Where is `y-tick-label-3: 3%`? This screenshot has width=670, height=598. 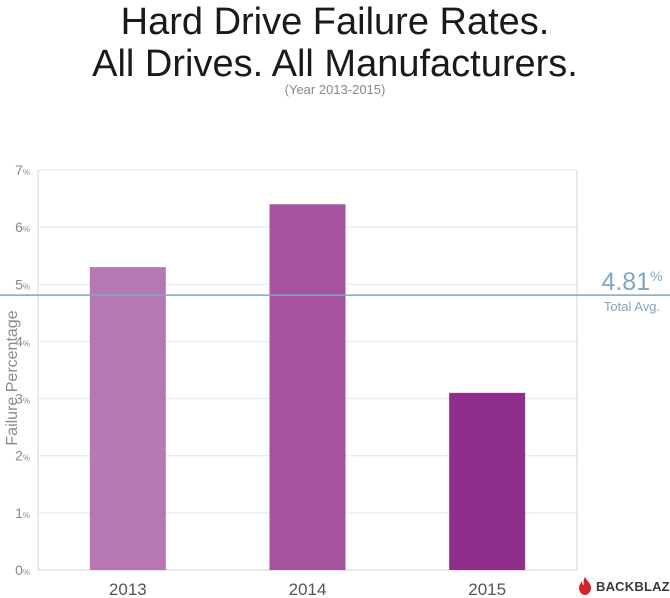
y-tick-label-3: 3% is located at coordinates (22, 399).